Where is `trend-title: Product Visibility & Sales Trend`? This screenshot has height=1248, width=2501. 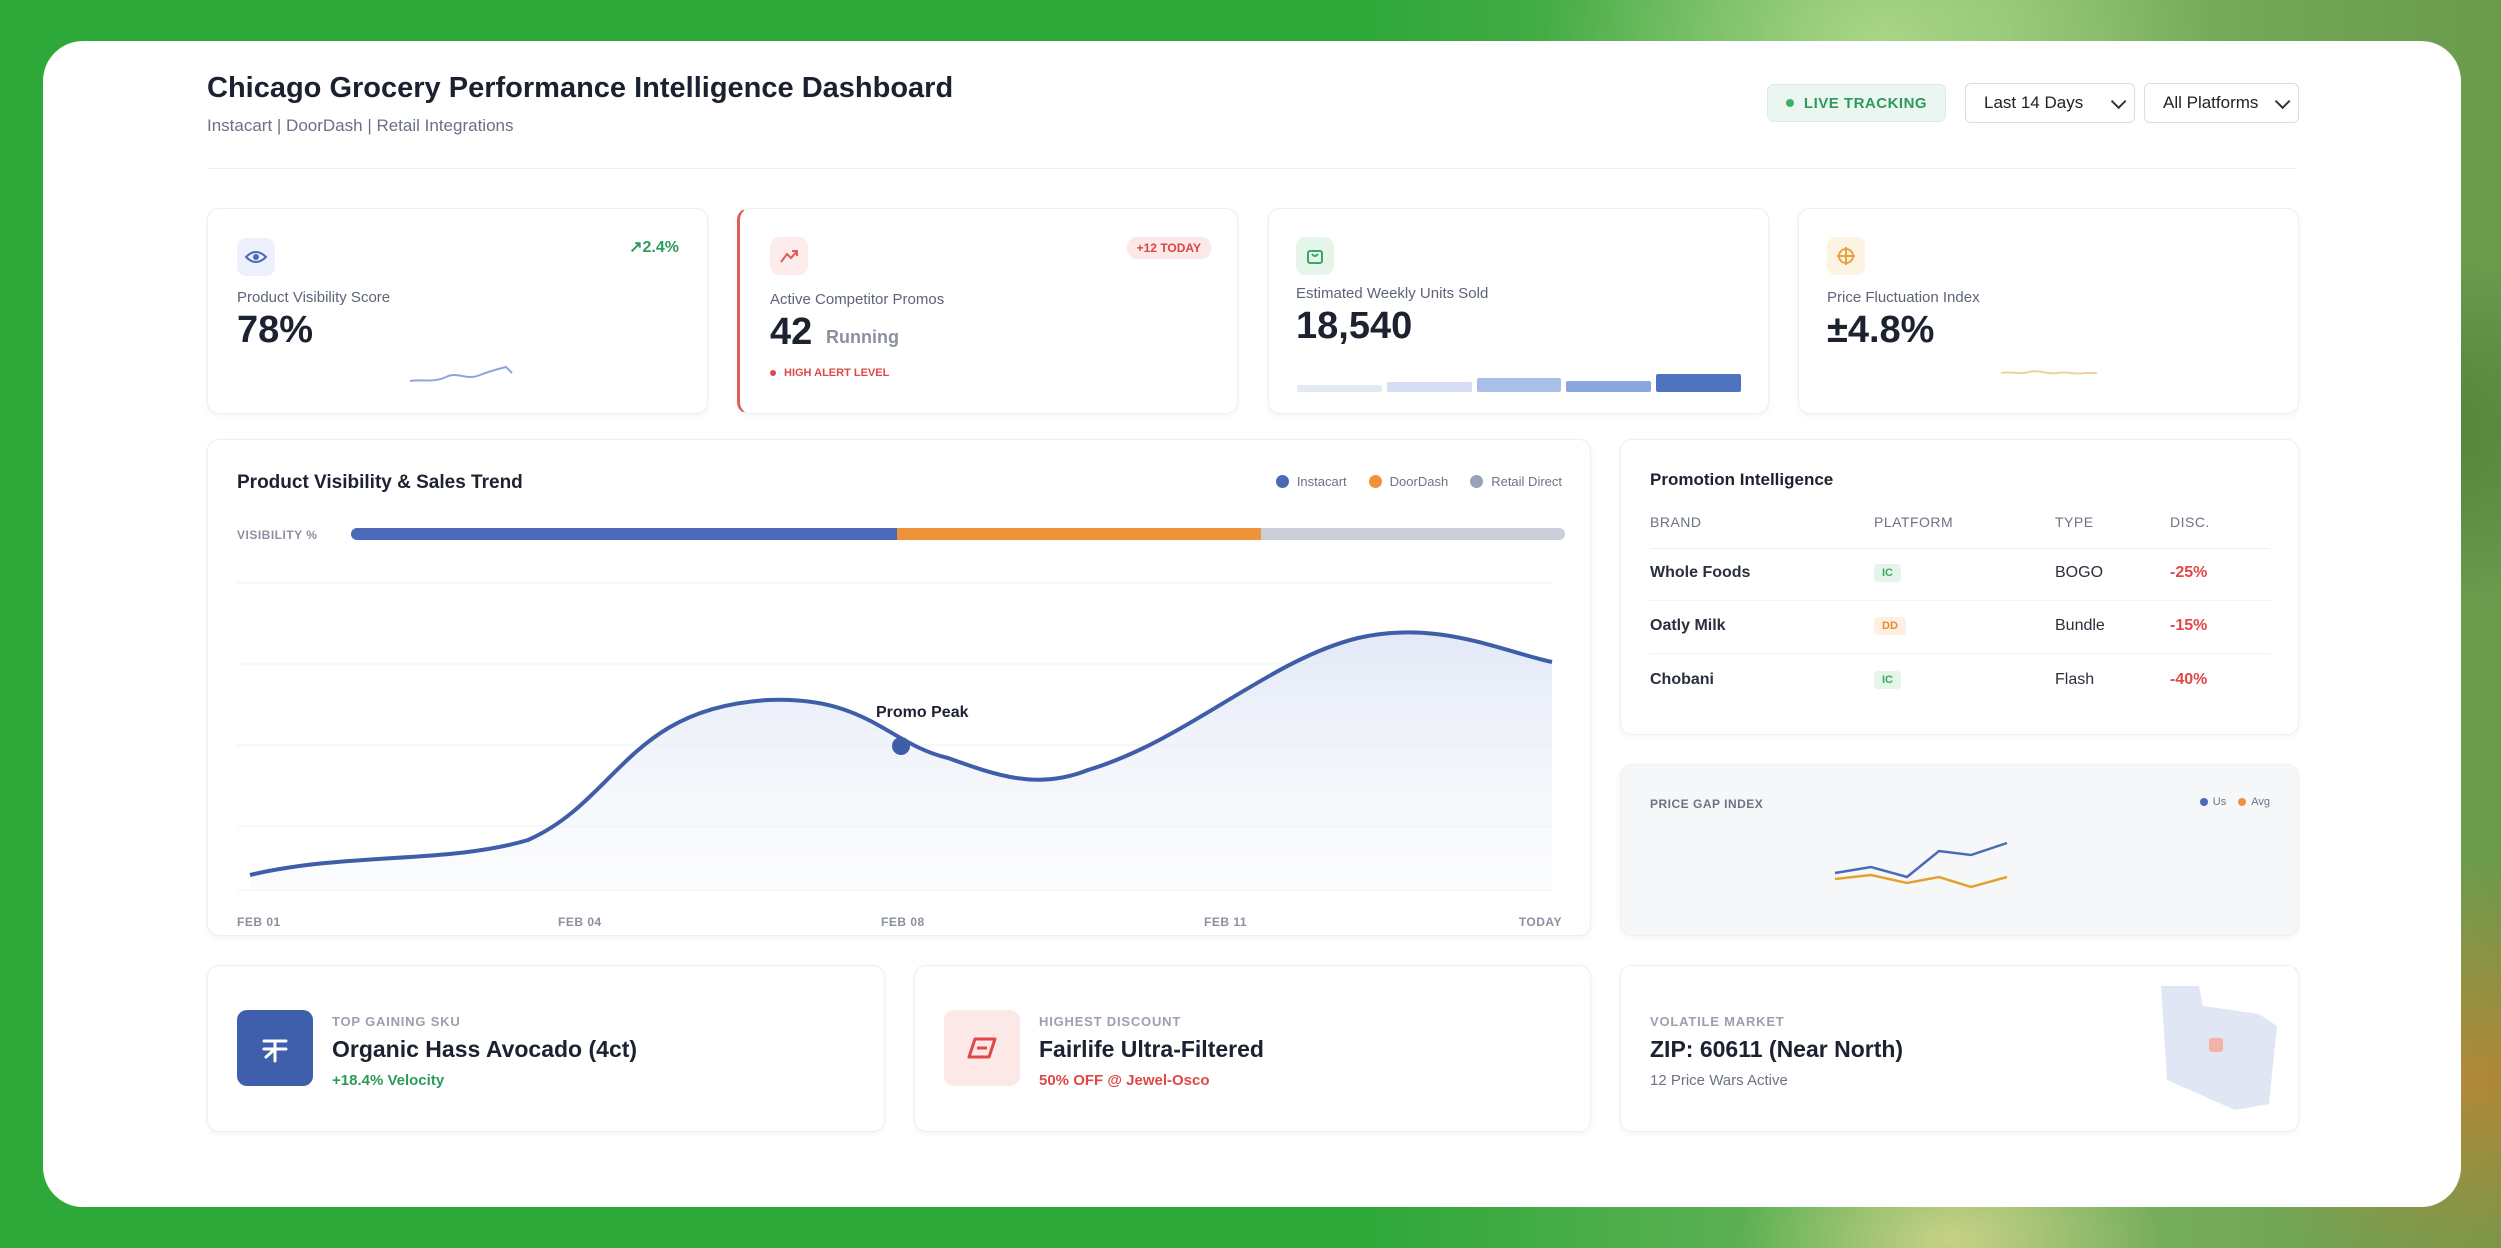 trend-title: Product Visibility & Sales Trend is located at coordinates (380, 482).